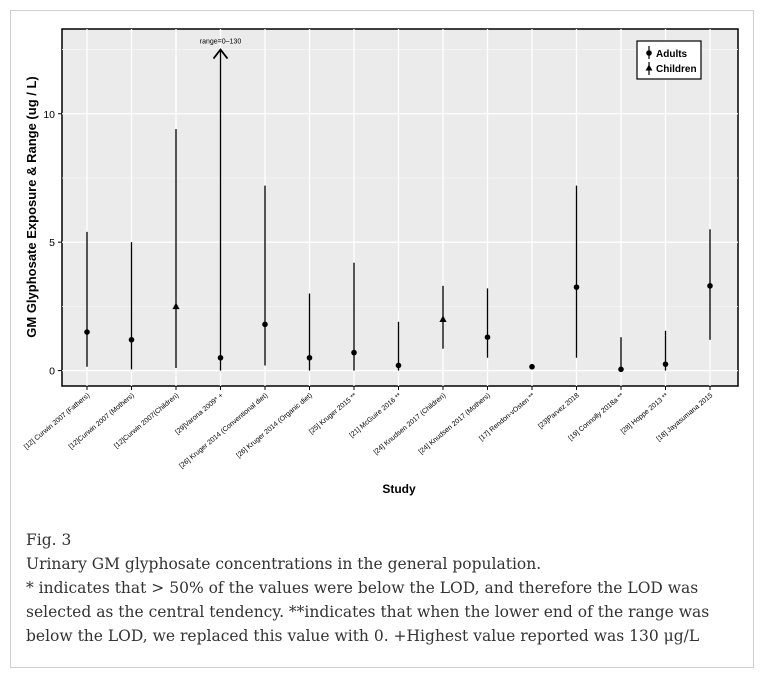  What do you see at coordinates (333, 414) in the screenshot?
I see `x-tick-label: [25] Kruger 2015 **` at bounding box center [333, 414].